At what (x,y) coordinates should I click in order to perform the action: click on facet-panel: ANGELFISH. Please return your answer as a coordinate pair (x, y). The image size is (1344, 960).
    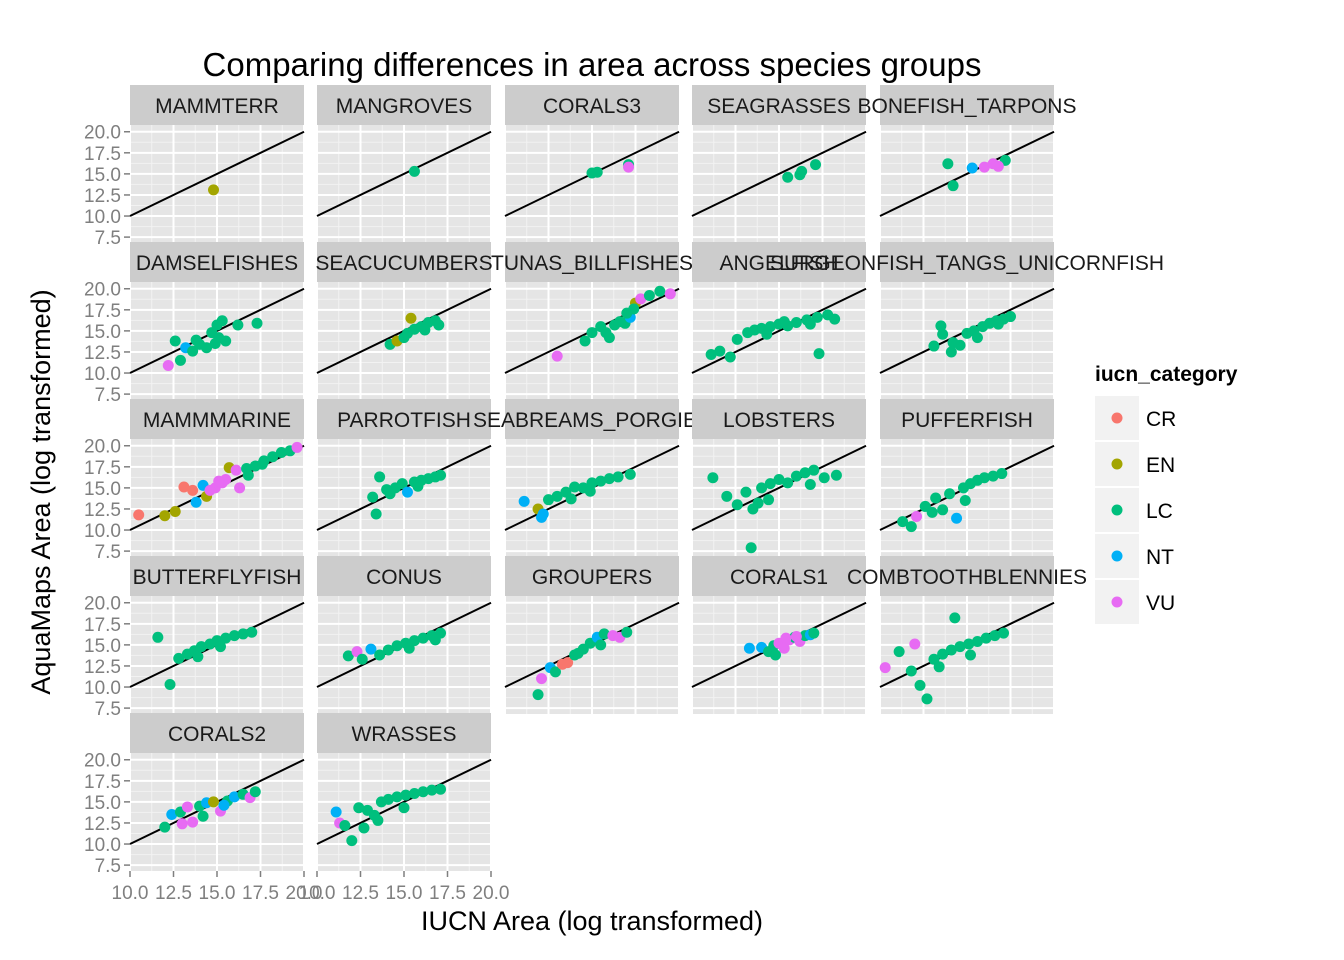
    Looking at the image, I should click on (779, 321).